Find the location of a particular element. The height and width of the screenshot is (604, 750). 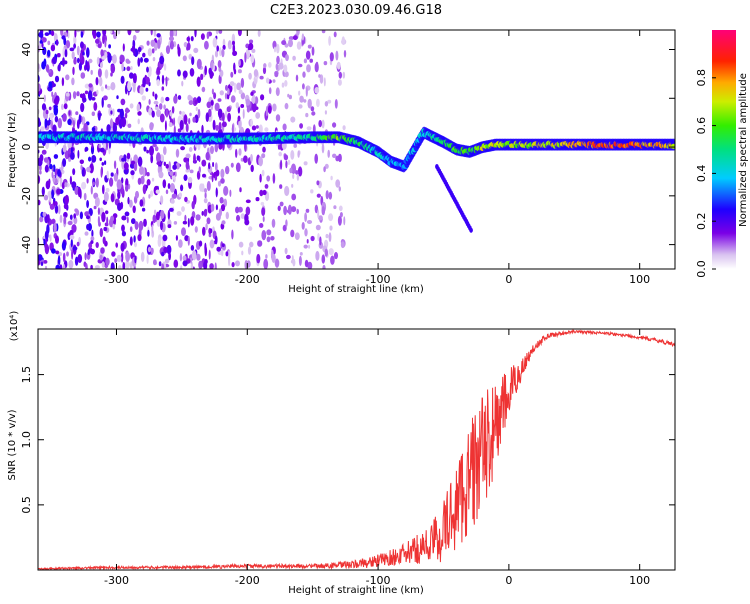

x-tick-label: -200 is located at coordinates (247, 580).